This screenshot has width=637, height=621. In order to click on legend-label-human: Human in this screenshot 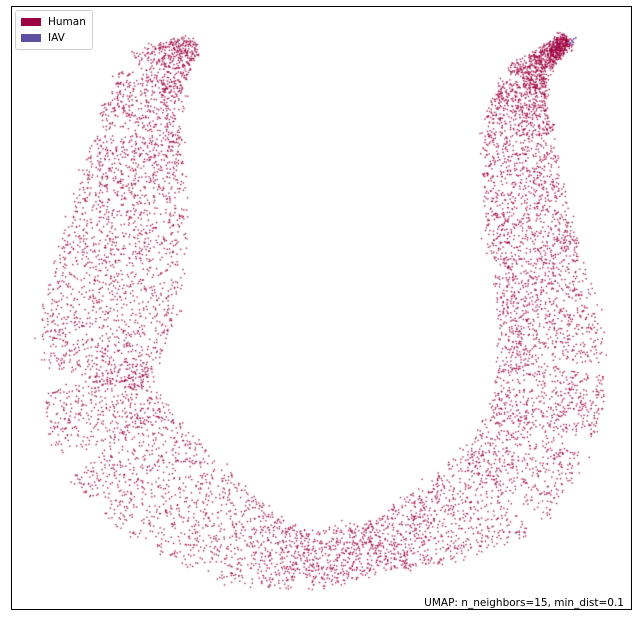, I will do `click(67, 22)`.